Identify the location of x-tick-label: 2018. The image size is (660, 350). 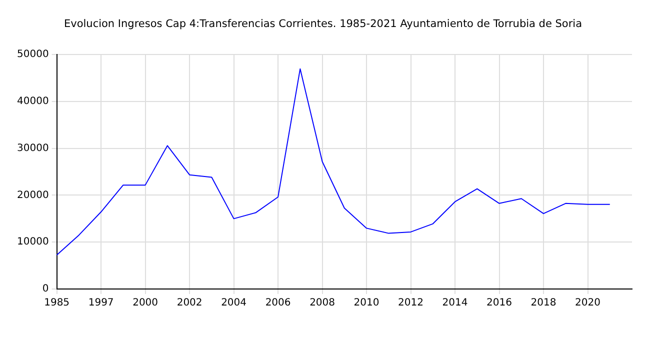
(543, 303).